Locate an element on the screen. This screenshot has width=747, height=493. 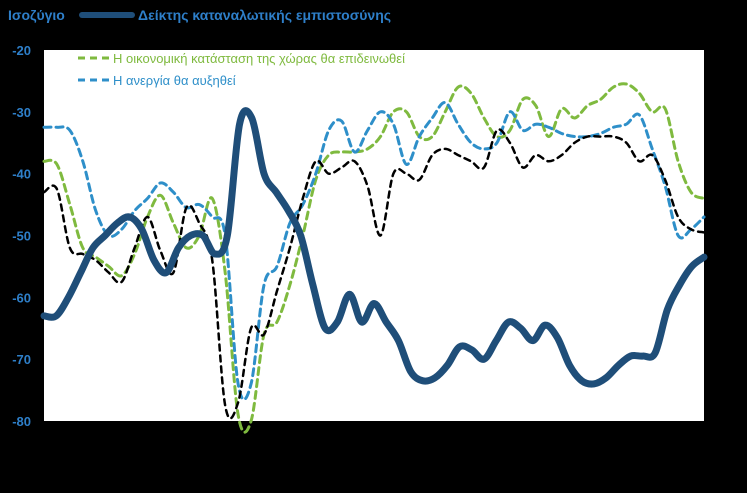
y-tick-label: -50 is located at coordinates (21, 236).